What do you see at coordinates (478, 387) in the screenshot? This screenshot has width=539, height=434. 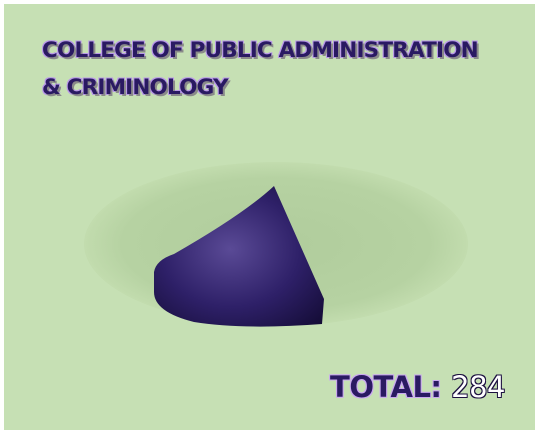 I see `total-value: 284` at bounding box center [478, 387].